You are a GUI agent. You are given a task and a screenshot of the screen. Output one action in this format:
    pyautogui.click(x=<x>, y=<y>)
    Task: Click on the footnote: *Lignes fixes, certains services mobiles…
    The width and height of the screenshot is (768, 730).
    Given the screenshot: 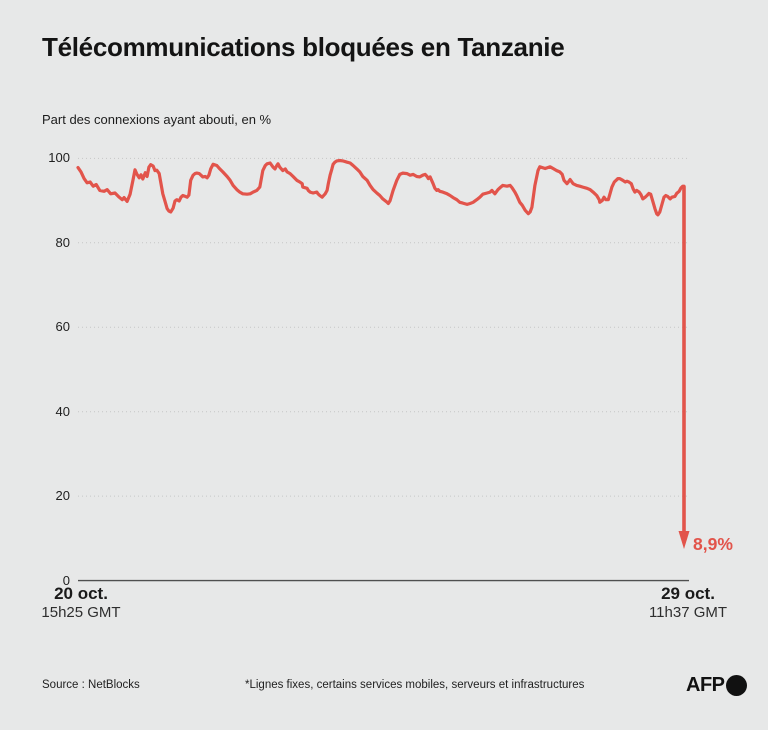 What is the action you would take?
    pyautogui.click(x=415, y=685)
    